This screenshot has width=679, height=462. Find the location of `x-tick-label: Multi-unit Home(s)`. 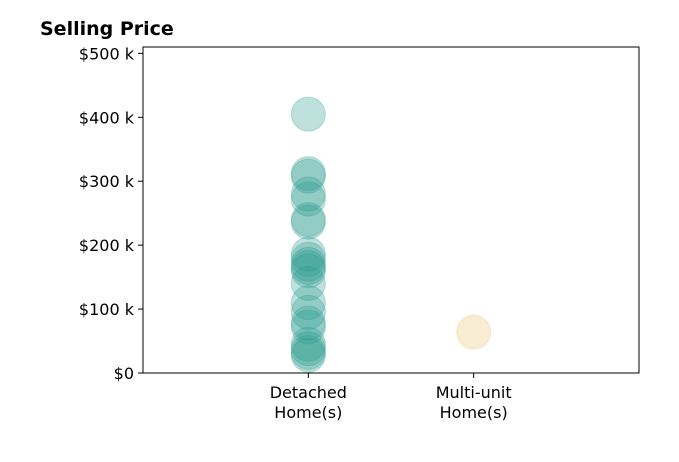

x-tick-label: Multi-unit Home(s) is located at coordinates (474, 402).